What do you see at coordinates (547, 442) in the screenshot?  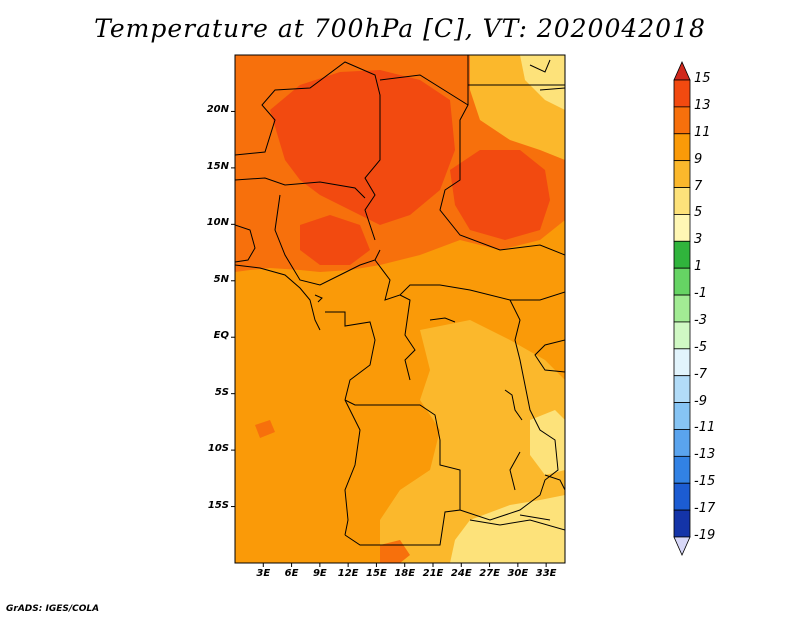 I see `field-east-yellow` at bounding box center [547, 442].